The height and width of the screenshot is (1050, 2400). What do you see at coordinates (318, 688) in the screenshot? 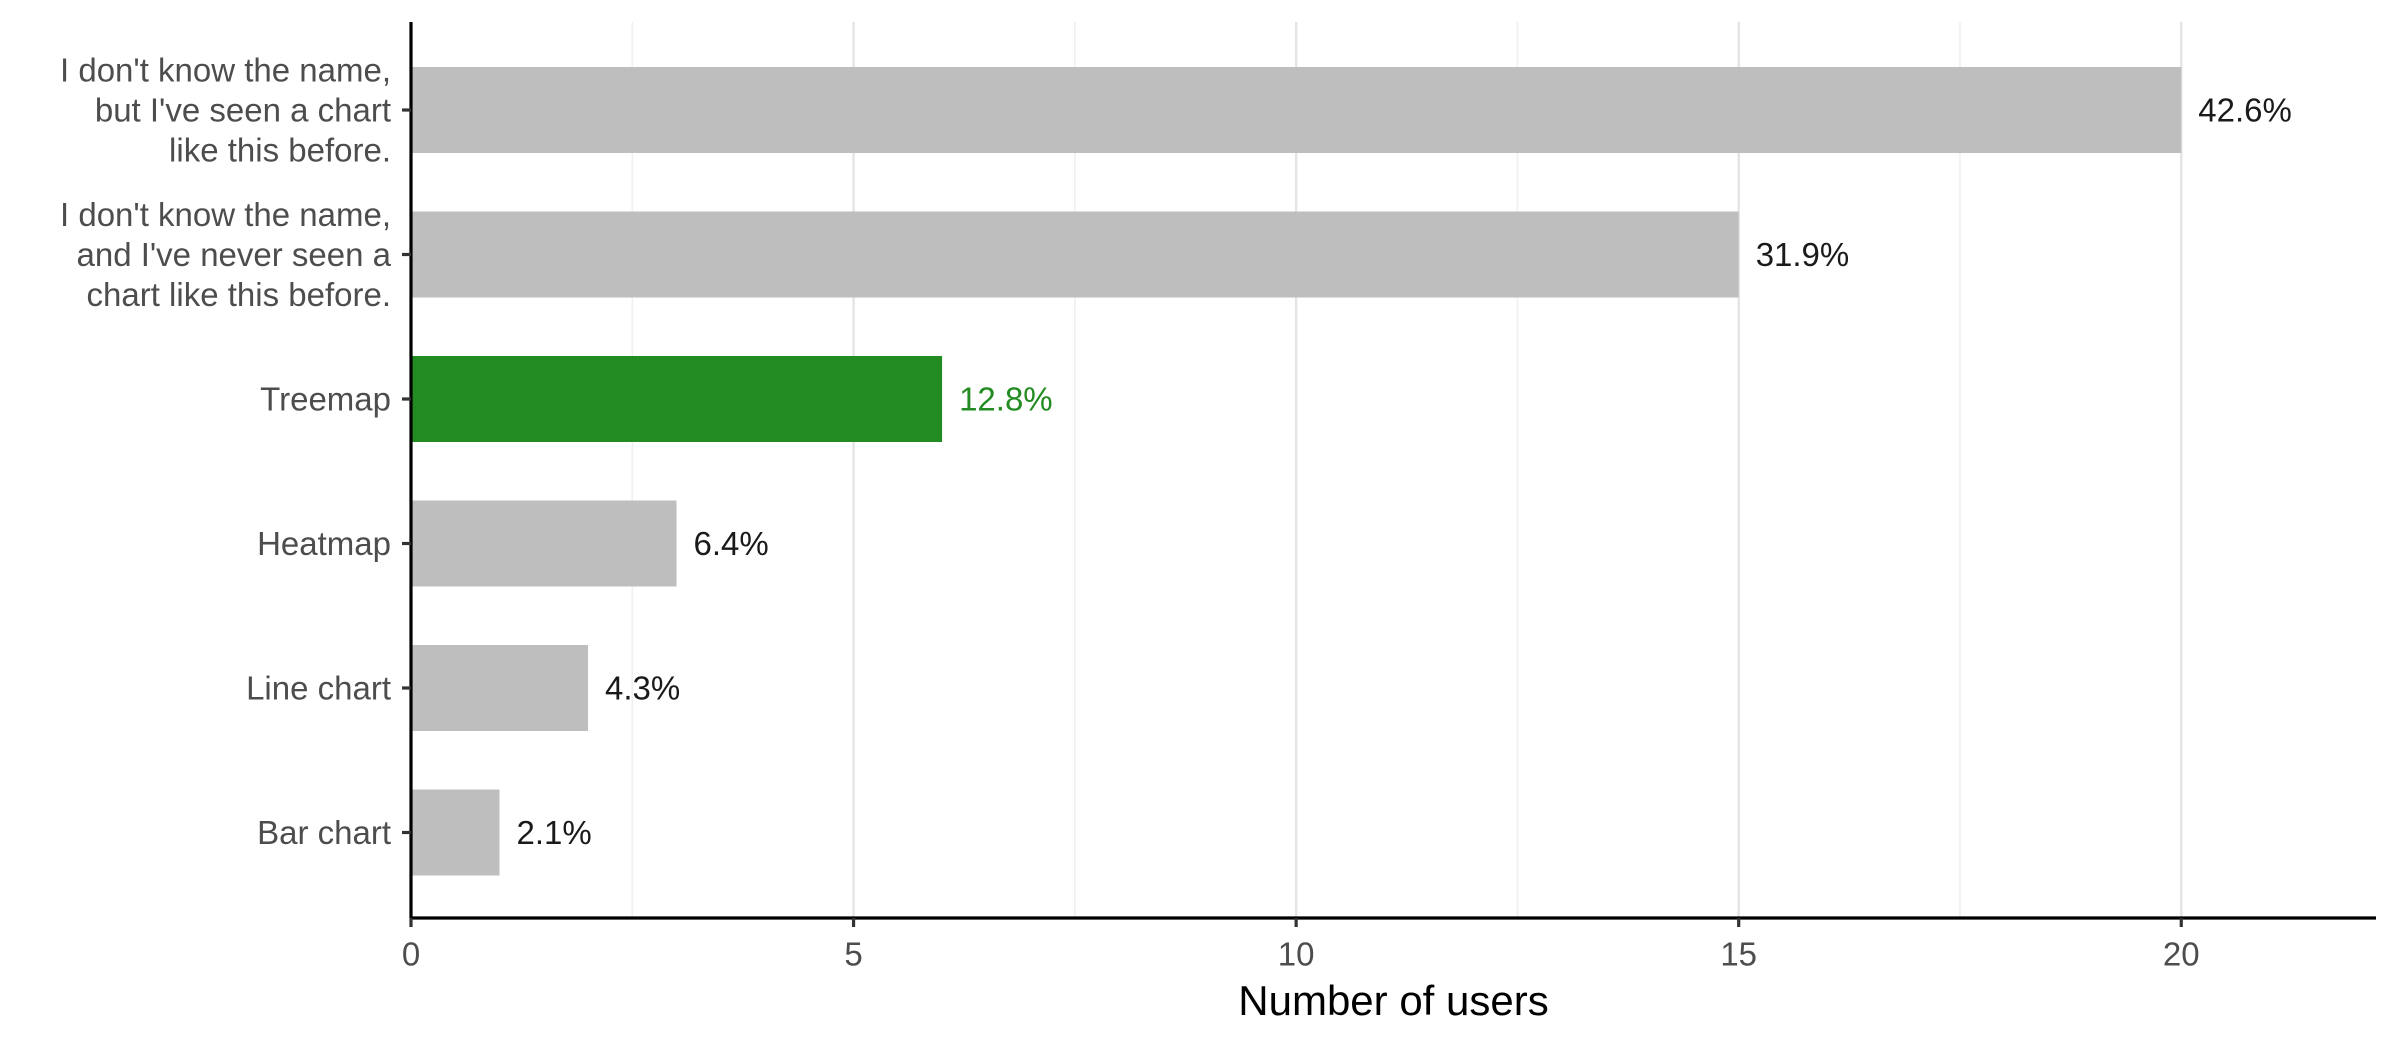
I see `y-tick-label: Line chart` at bounding box center [318, 688].